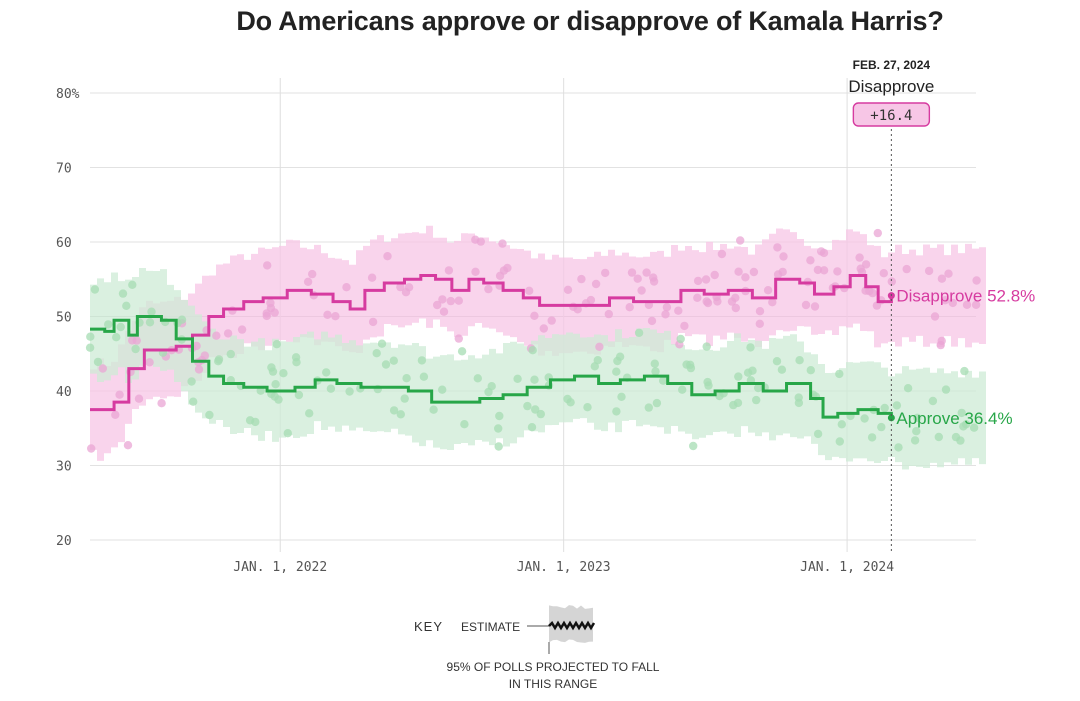 The image size is (1080, 701). I want to click on key-graphic, so click(561, 629).